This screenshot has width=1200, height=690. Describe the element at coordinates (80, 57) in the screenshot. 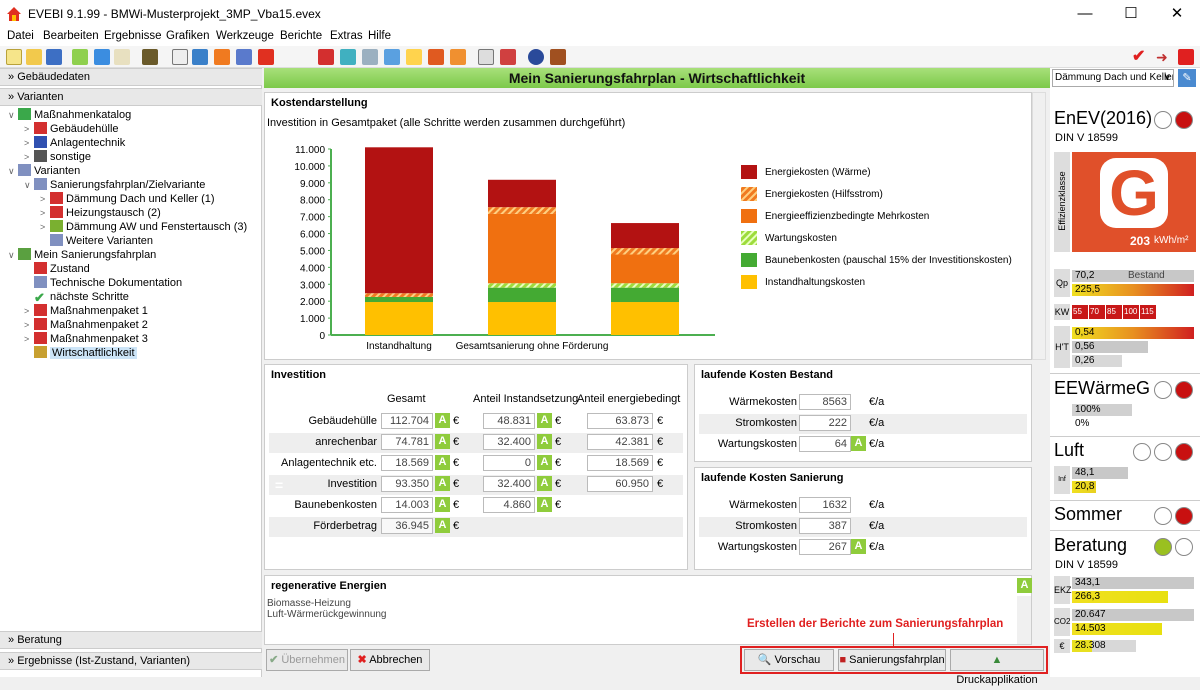

I see `import-icon` at that location.